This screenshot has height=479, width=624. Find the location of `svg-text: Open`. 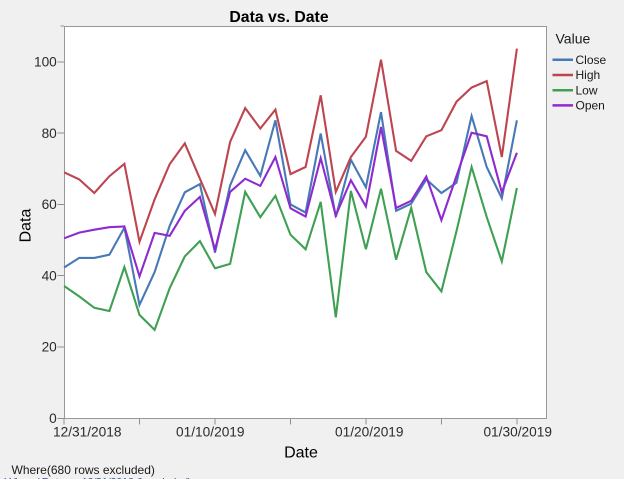

svg-text: Open is located at coordinates (590, 106).